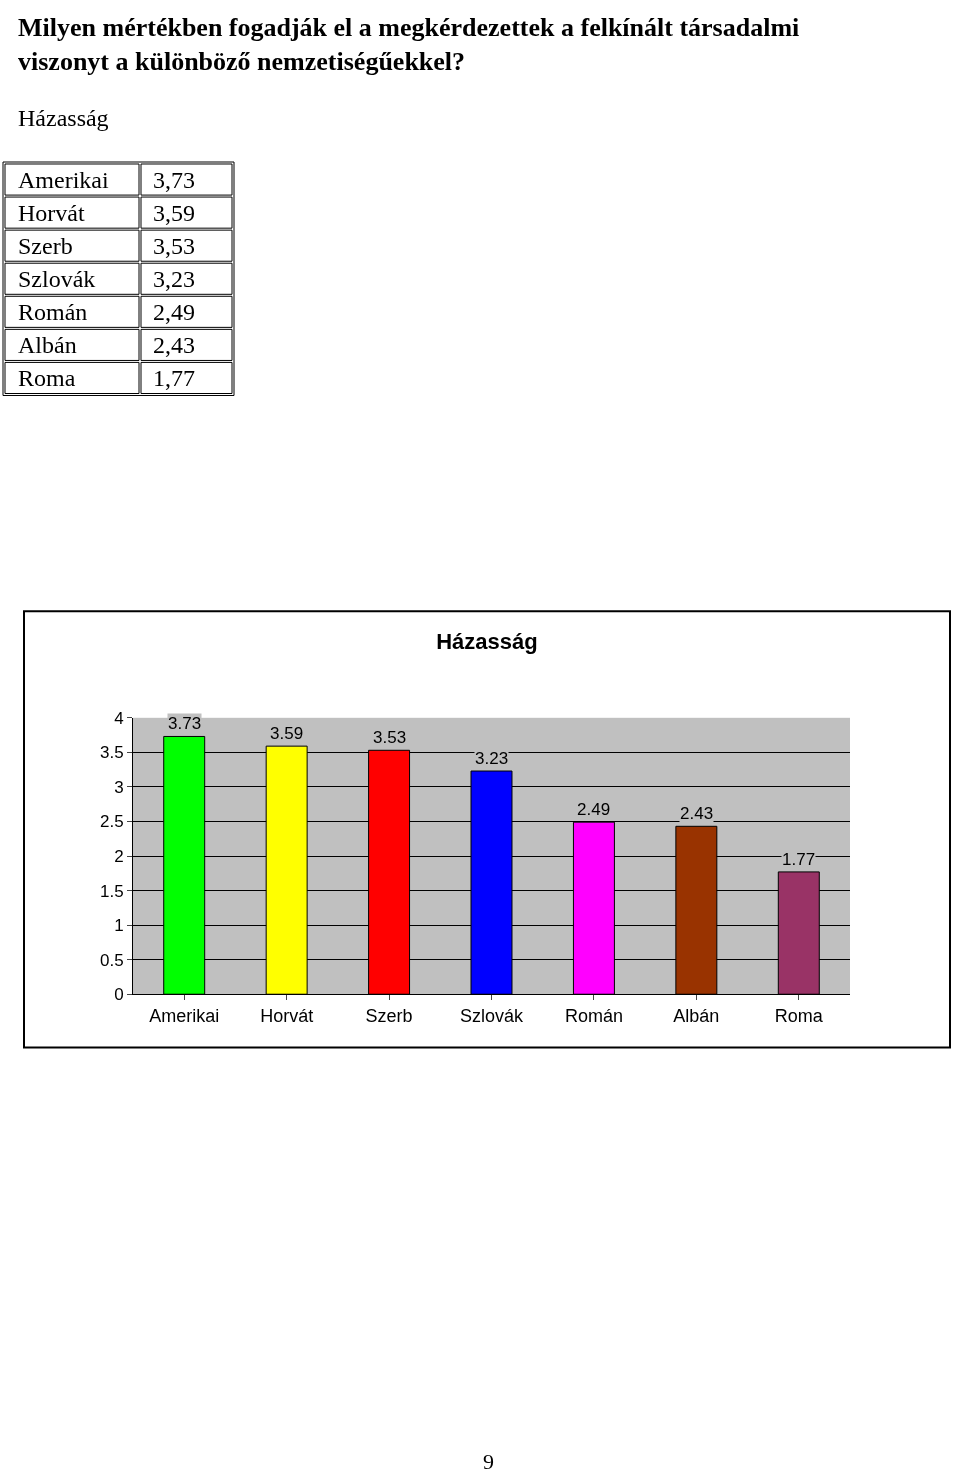  What do you see at coordinates (119, 926) in the screenshot?
I see `y-tick-label: 1` at bounding box center [119, 926].